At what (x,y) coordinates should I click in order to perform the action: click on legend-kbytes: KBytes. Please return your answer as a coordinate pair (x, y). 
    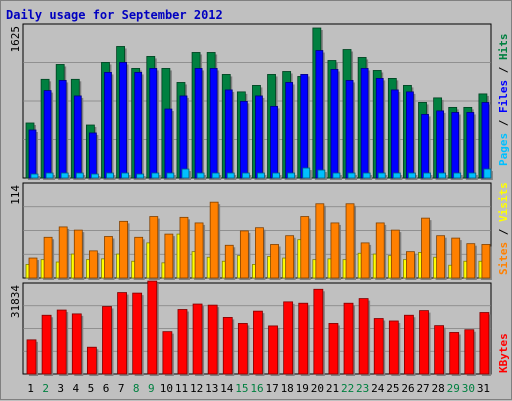
    Looking at the image, I should click on (503, 353).